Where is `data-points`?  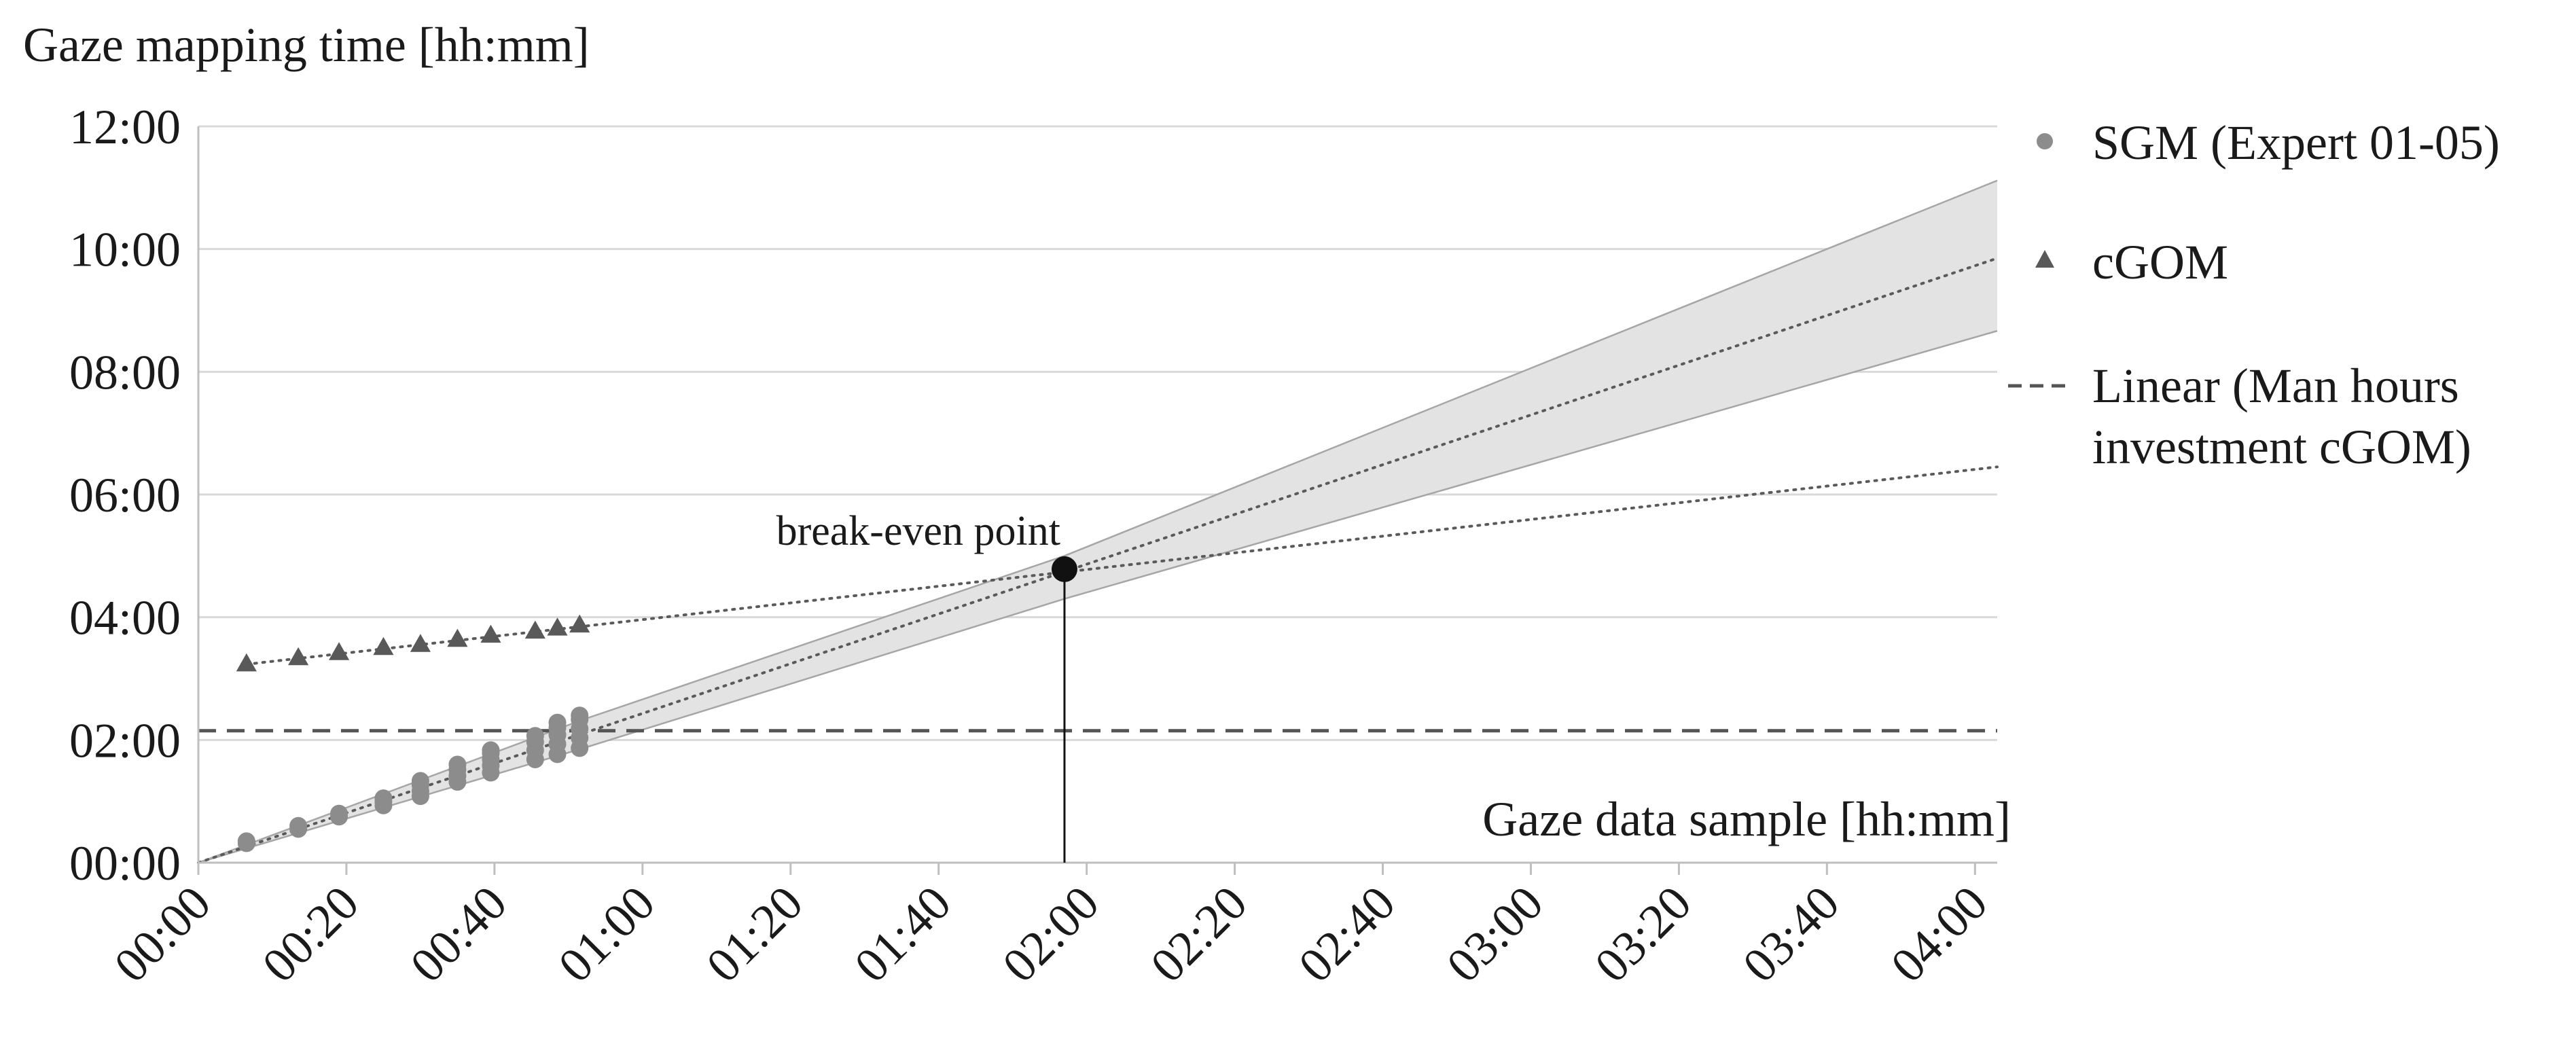
data-points is located at coordinates (413, 733).